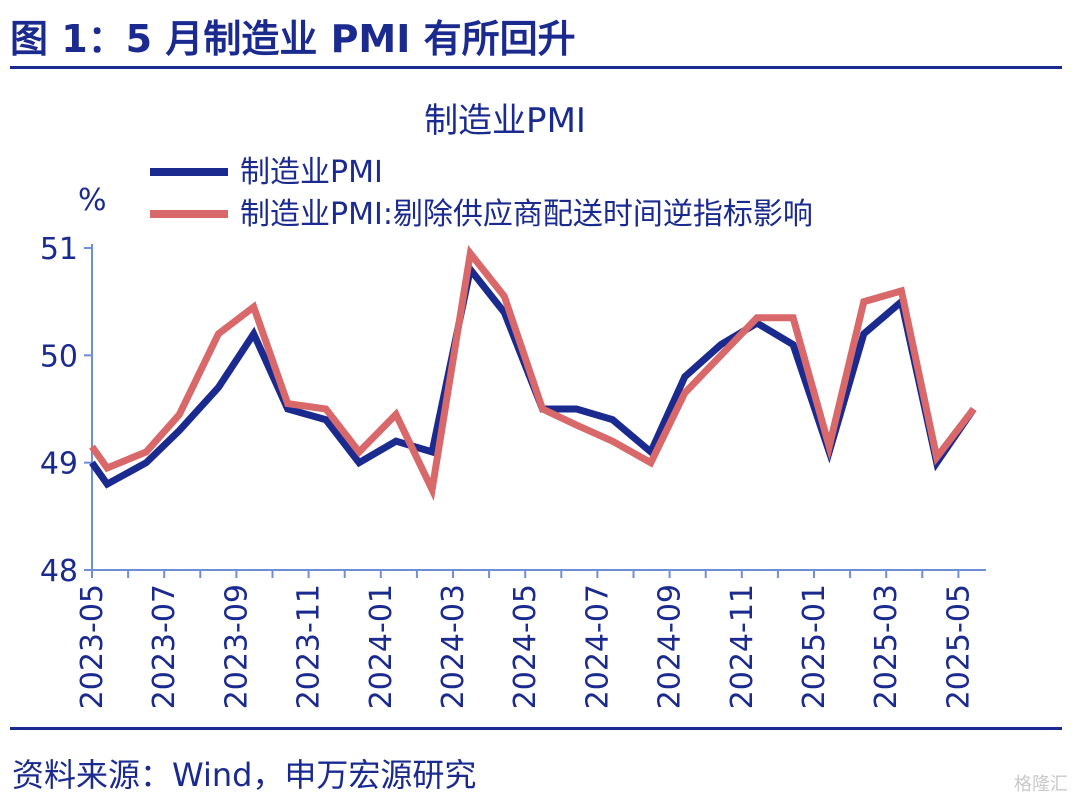 Image resolution: width=1080 pixels, height=806 pixels. I want to click on x-tick-label: 2023-09, so click(236, 646).